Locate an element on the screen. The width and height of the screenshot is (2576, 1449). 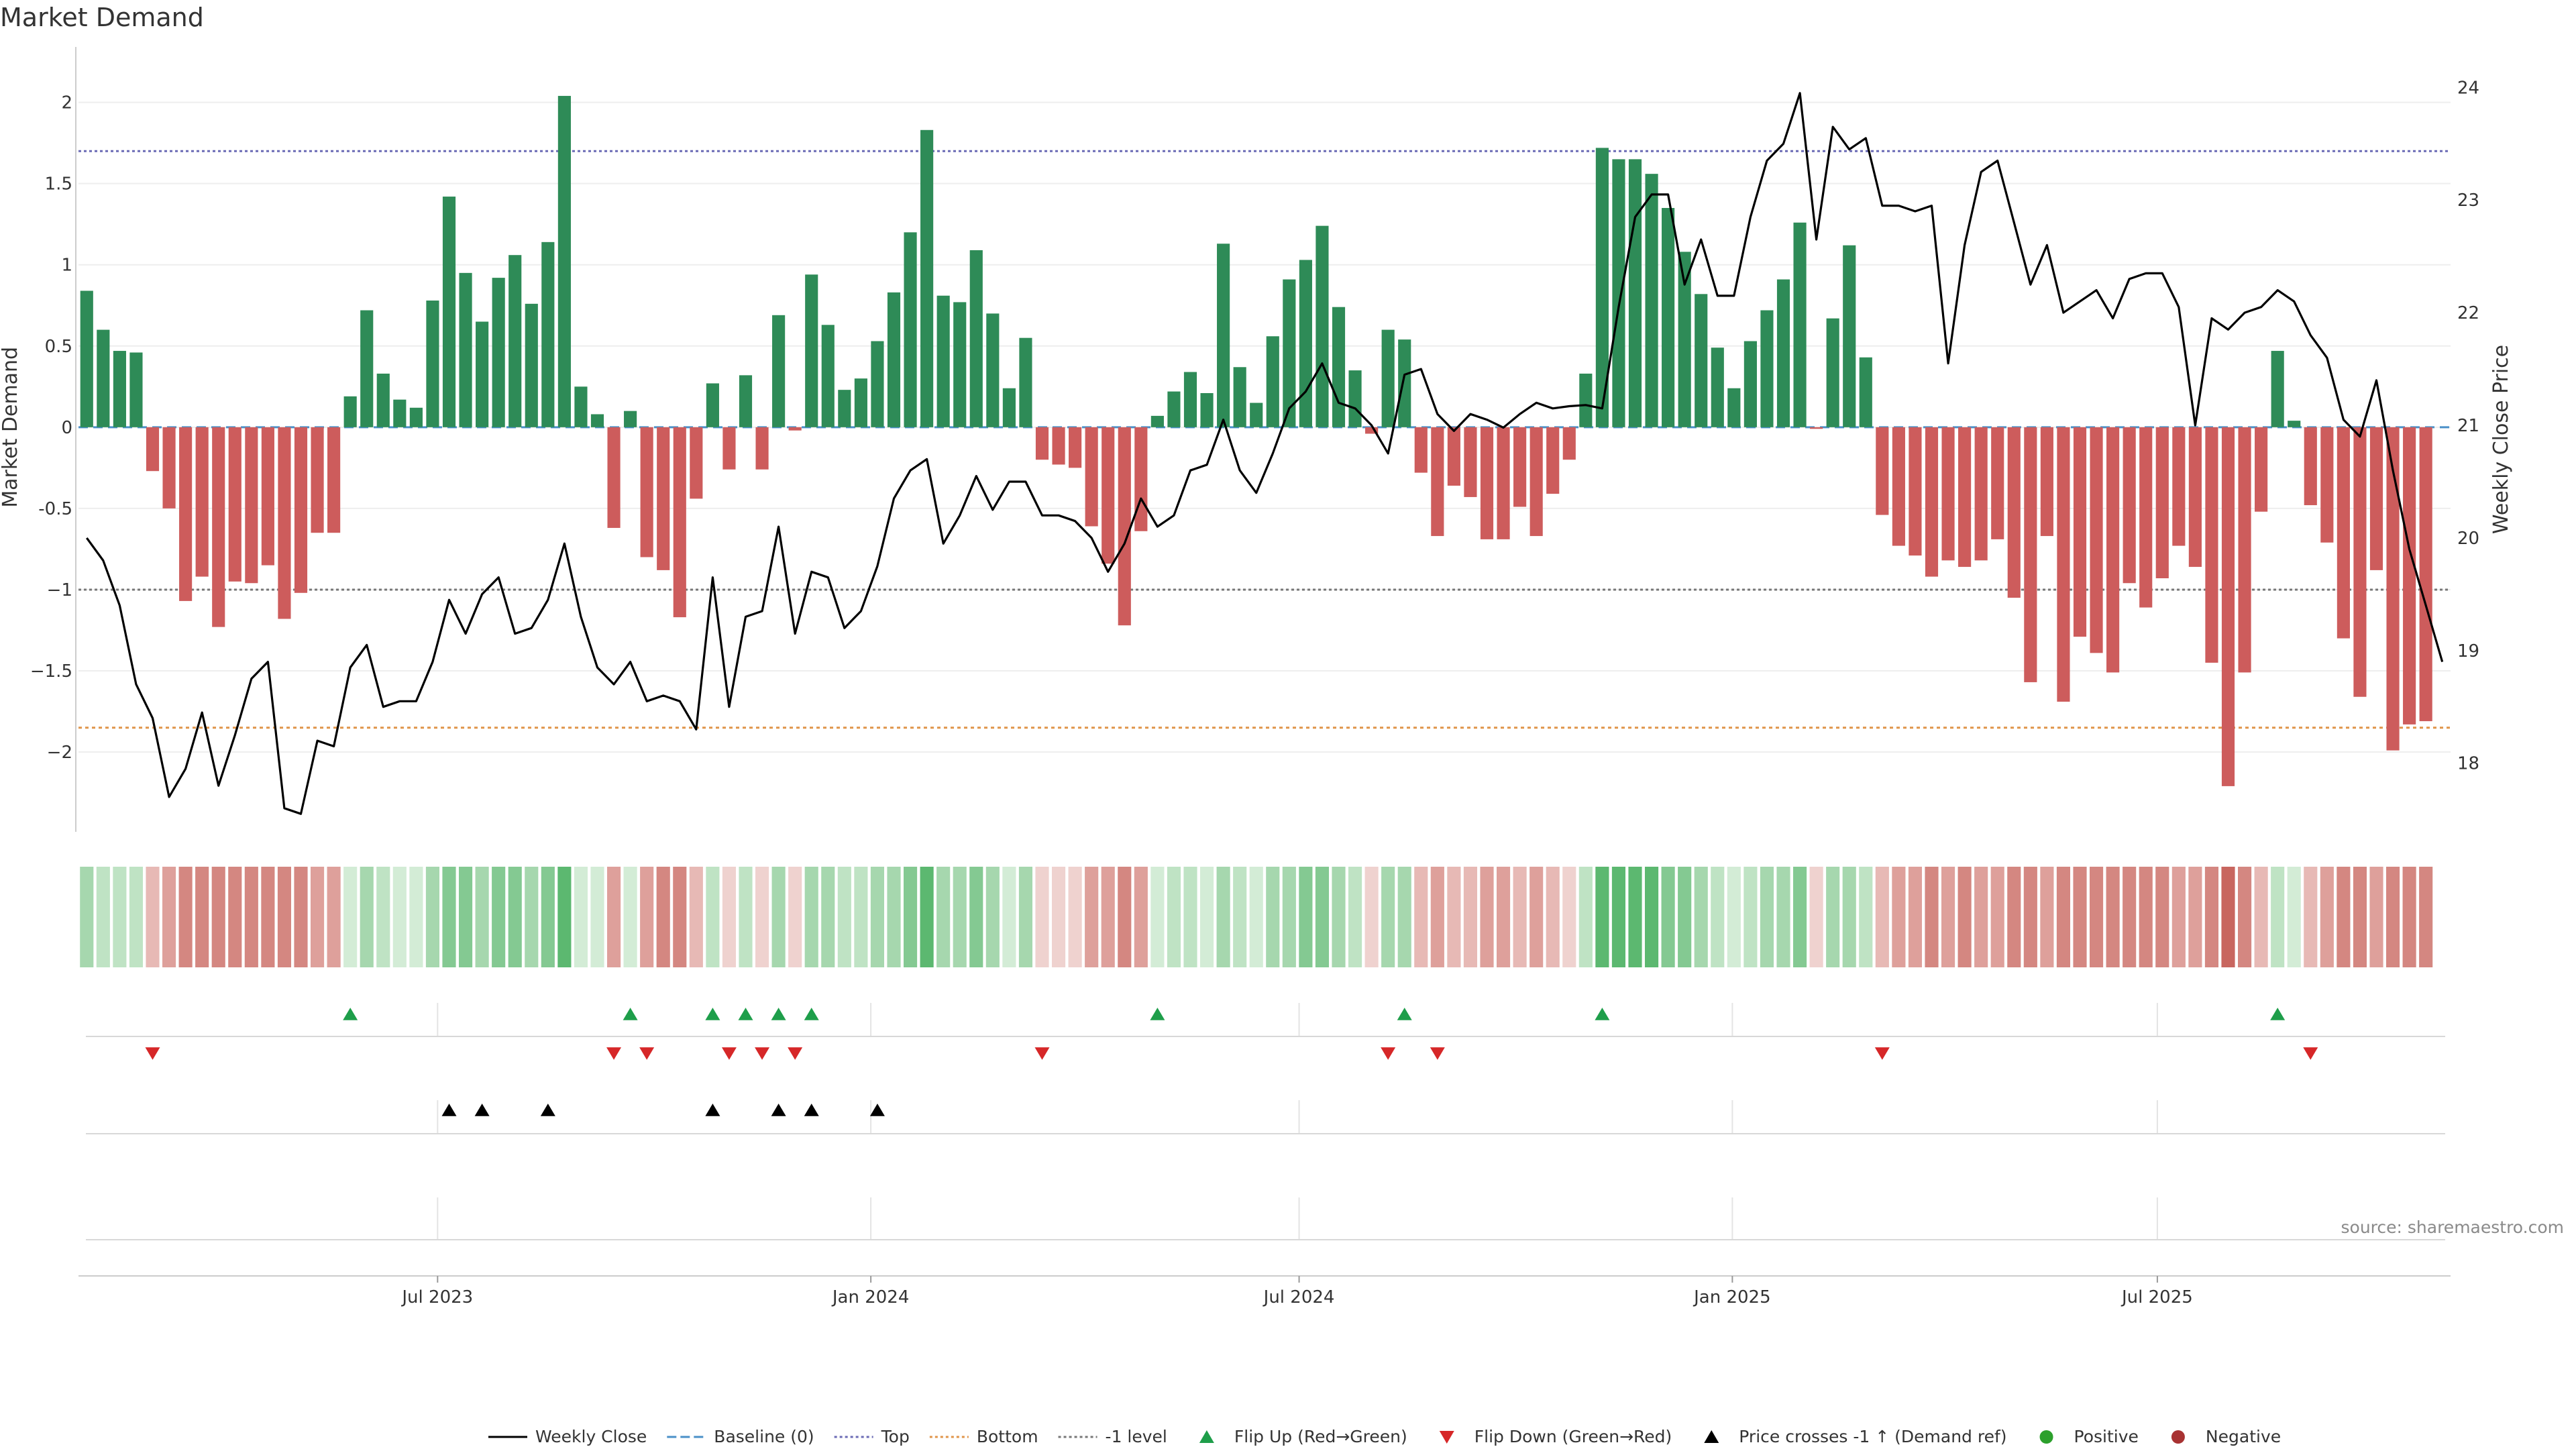
legend-item: Bottom is located at coordinates (983, 1436).